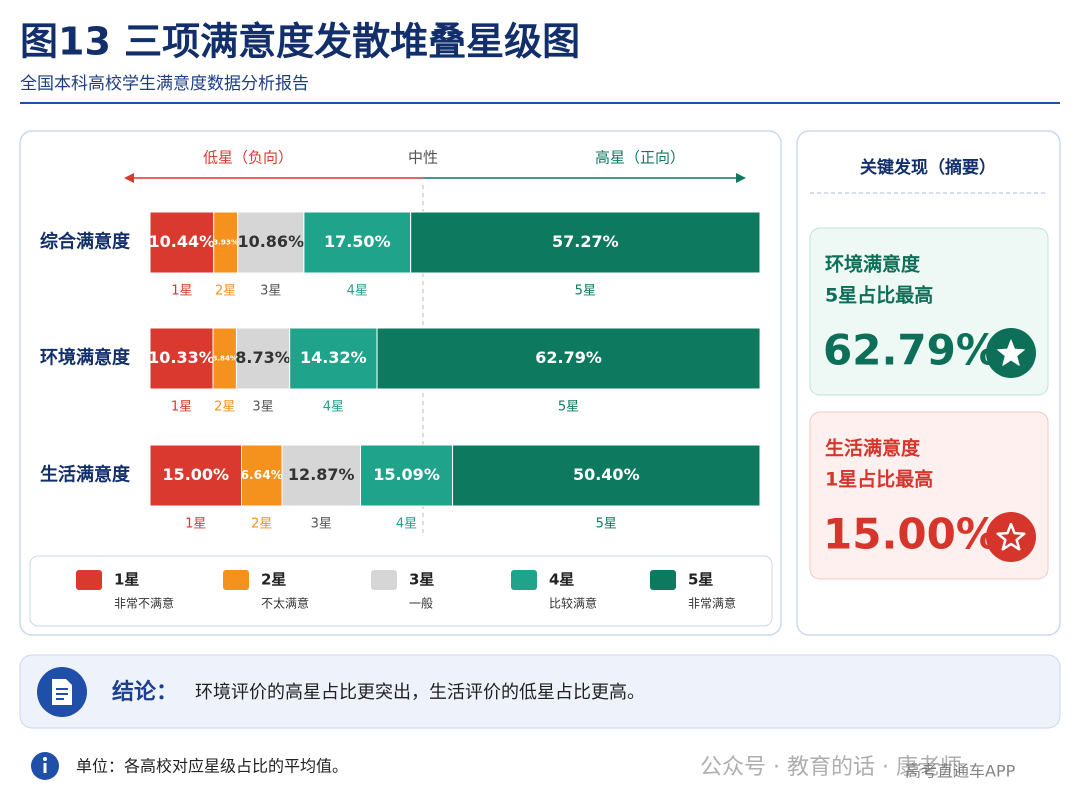 The image size is (1080, 810). I want to click on neutral-direction-label: 中性, so click(423, 158).